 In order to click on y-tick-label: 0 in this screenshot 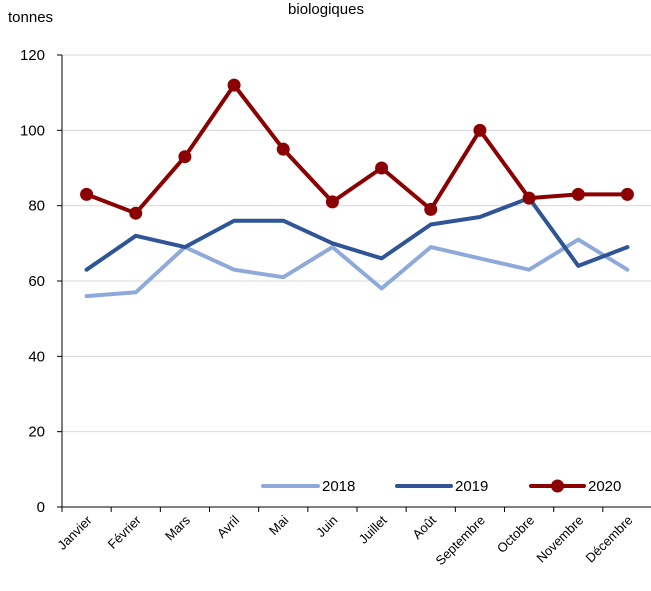, I will do `click(41, 507)`.